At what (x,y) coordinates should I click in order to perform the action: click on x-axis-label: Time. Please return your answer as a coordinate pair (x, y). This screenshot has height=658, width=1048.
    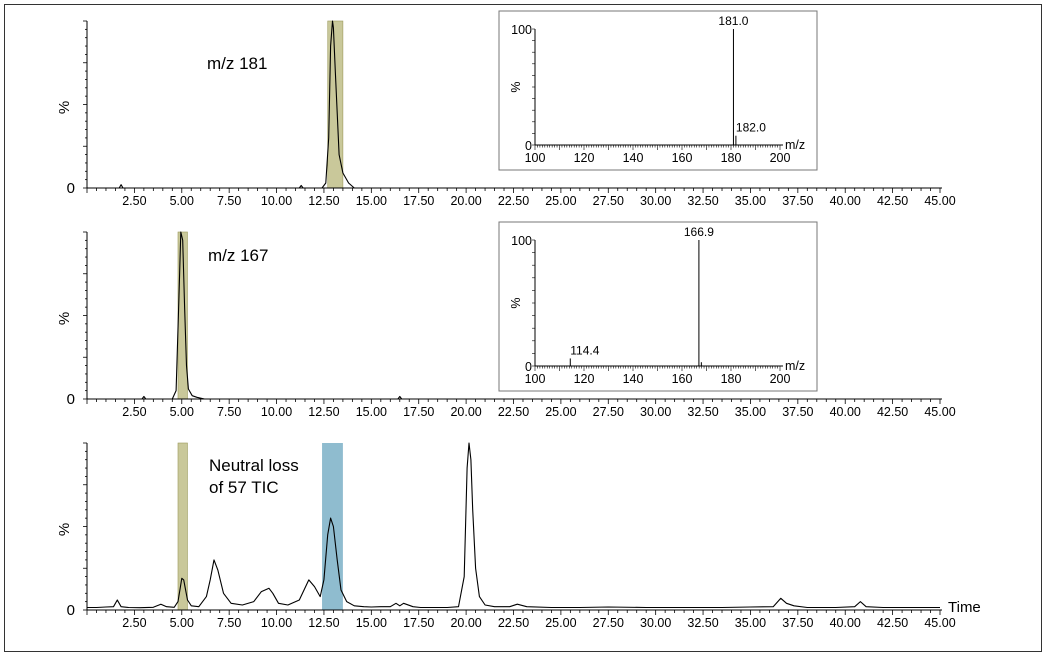
    Looking at the image, I should click on (964, 607).